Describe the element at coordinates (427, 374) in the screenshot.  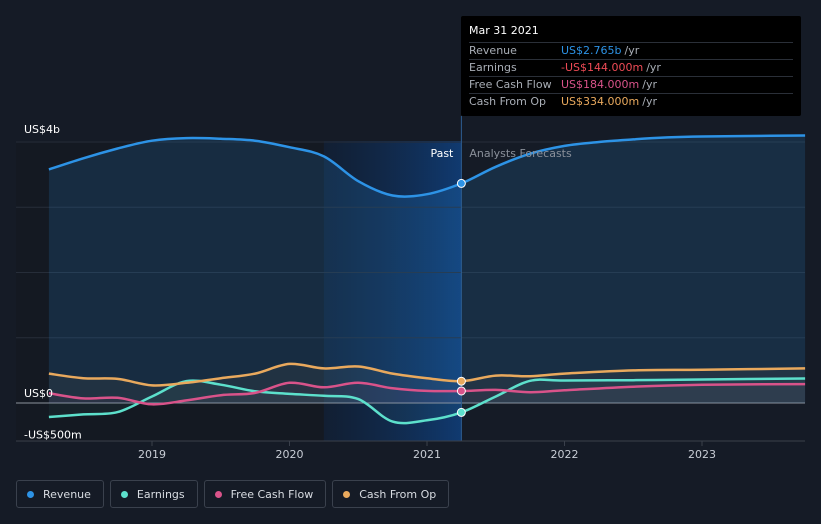
I see `cash-from-op-line` at that location.